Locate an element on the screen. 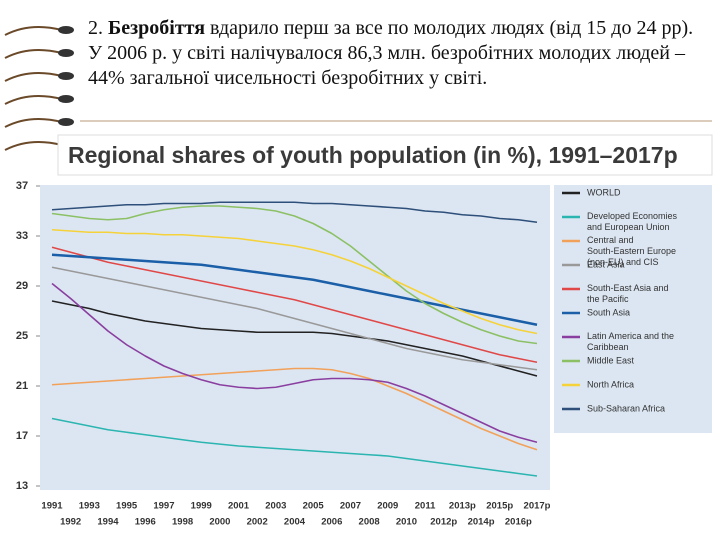 The width and height of the screenshot is (720, 540). y-tick-label: 13 is located at coordinates (22, 486).